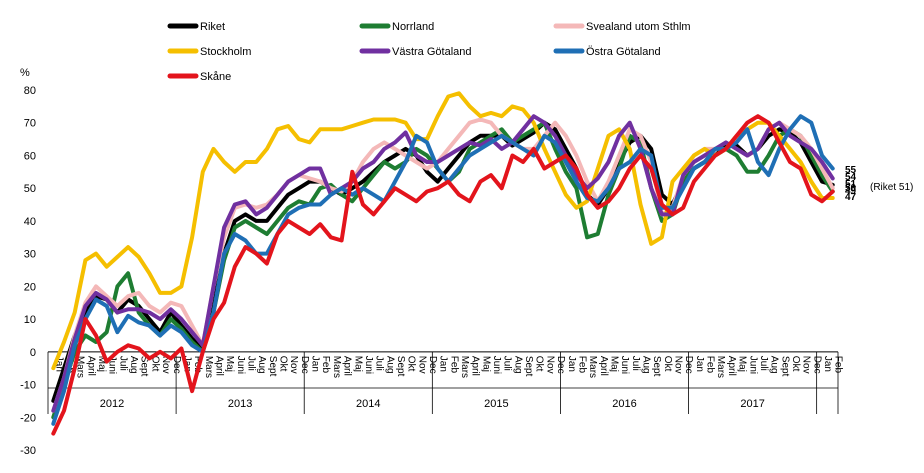  What do you see at coordinates (225, 52) in the screenshot?
I see `legend-label: Stockholm` at bounding box center [225, 52].